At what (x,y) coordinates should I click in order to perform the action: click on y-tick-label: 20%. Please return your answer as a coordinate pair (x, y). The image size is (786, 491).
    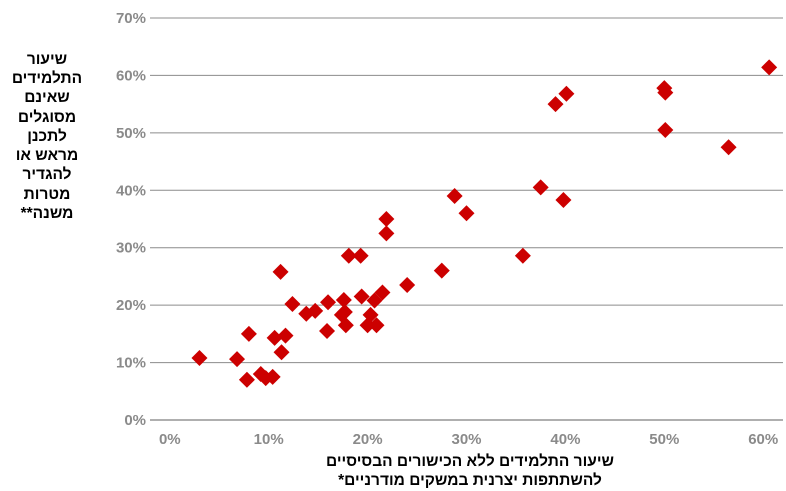
    Looking at the image, I should click on (131, 305).